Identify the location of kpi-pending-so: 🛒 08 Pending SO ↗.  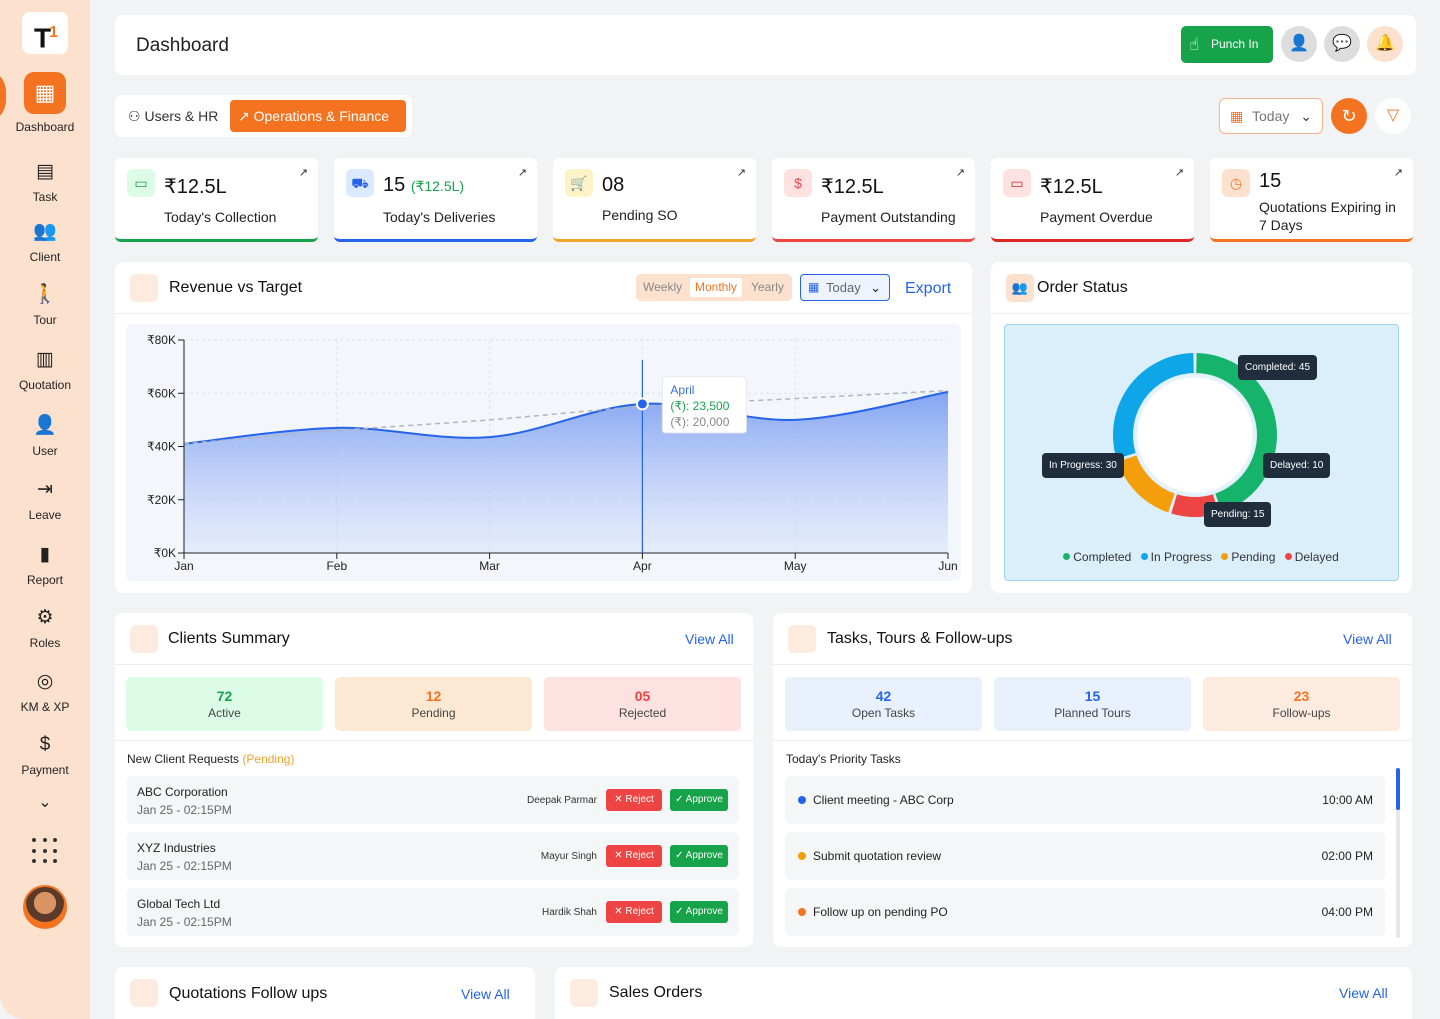
(654, 200).